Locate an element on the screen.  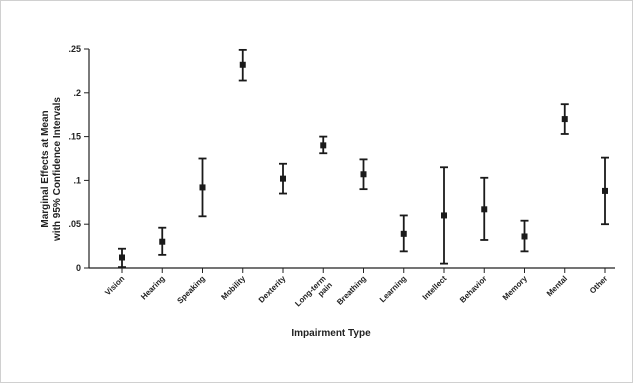
x-category-label-line: Dexterity is located at coordinates (272, 289).